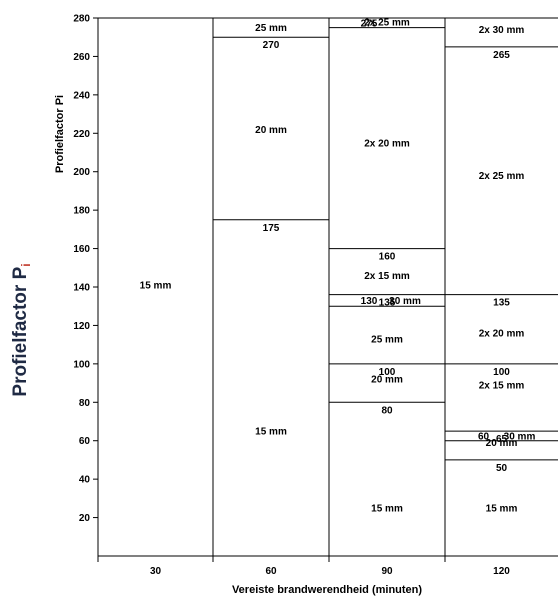  I want to click on x-axis-title: Vereiste brandwerendheid (minuten), so click(327, 590).